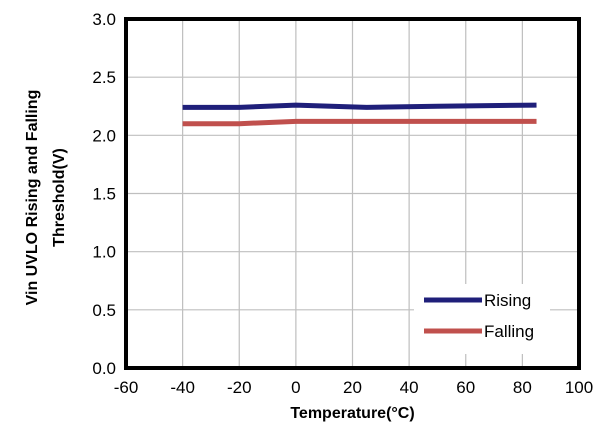  Describe the element at coordinates (104, 77) in the screenshot. I see `y-tick-label: 2.5` at that location.